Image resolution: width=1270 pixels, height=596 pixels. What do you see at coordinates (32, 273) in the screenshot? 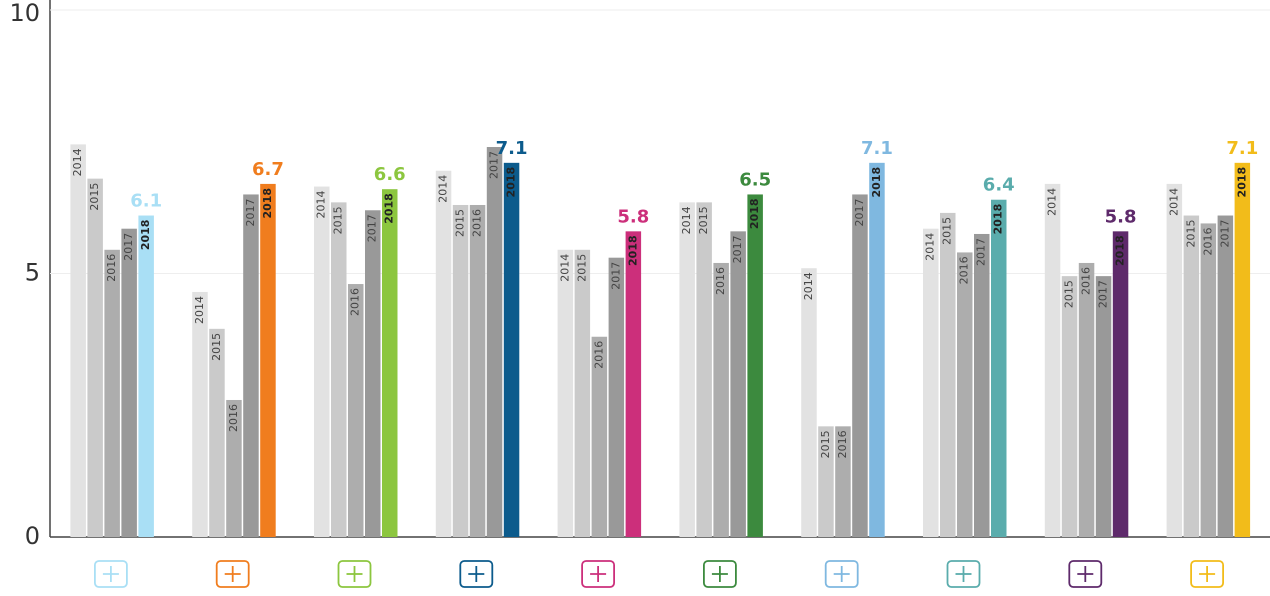
I see `y-tick-label: 5` at bounding box center [32, 273].